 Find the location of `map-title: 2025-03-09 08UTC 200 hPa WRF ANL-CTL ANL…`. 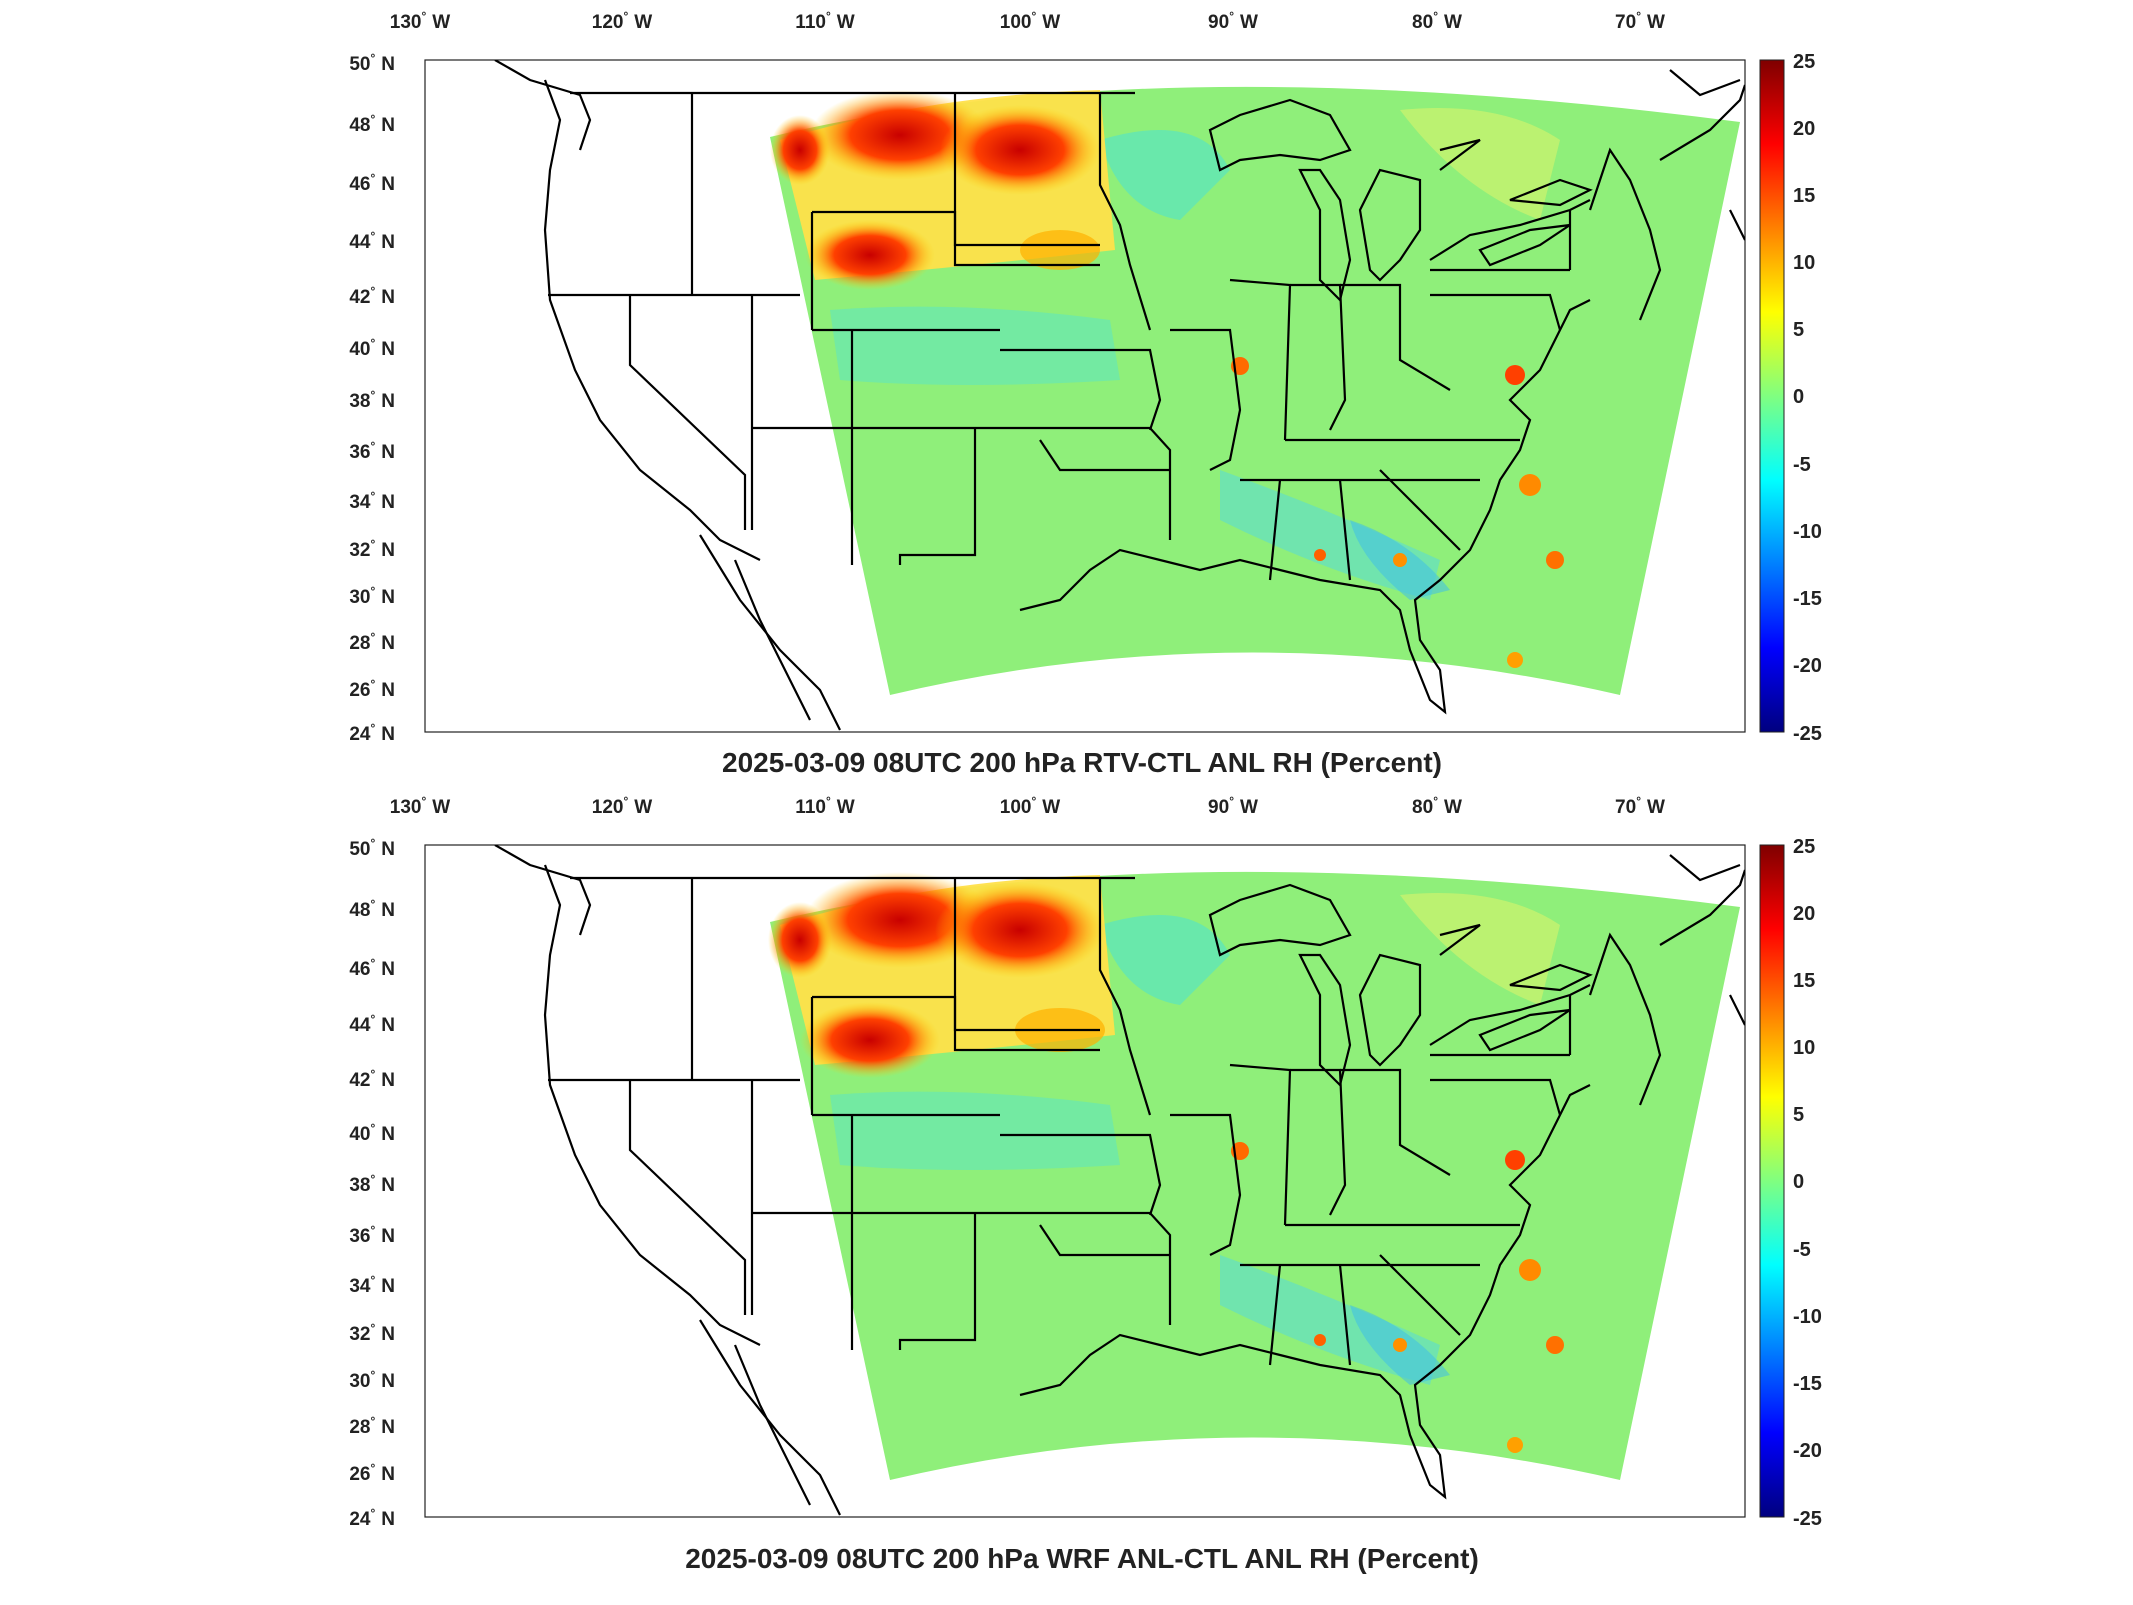

map-title: 2025-03-09 08UTC 200 hPa WRF ANL-CTL ANL… is located at coordinates (1082, 1558).